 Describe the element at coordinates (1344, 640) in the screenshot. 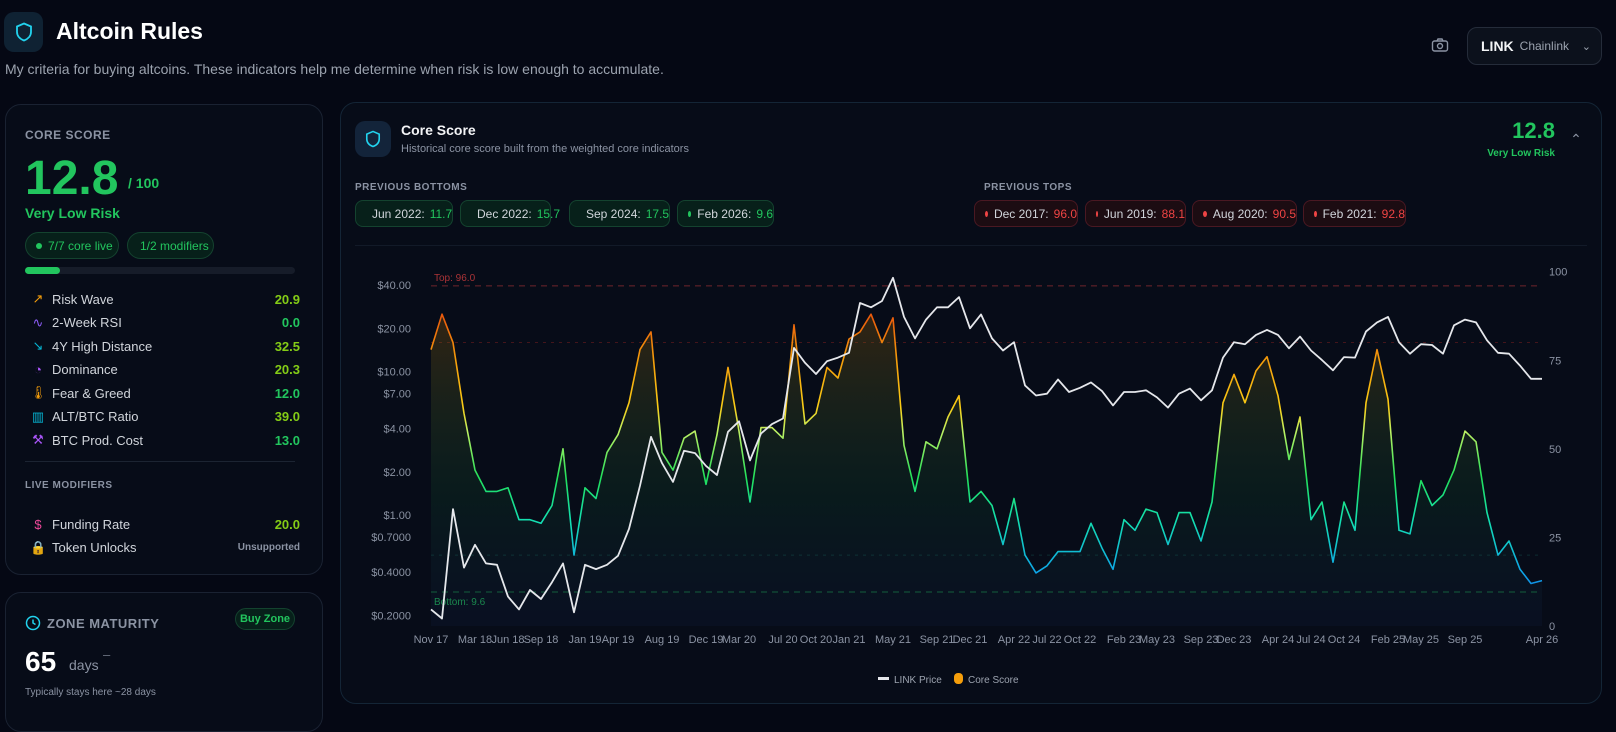

I see `x-axis-tick: Oct 24` at that location.